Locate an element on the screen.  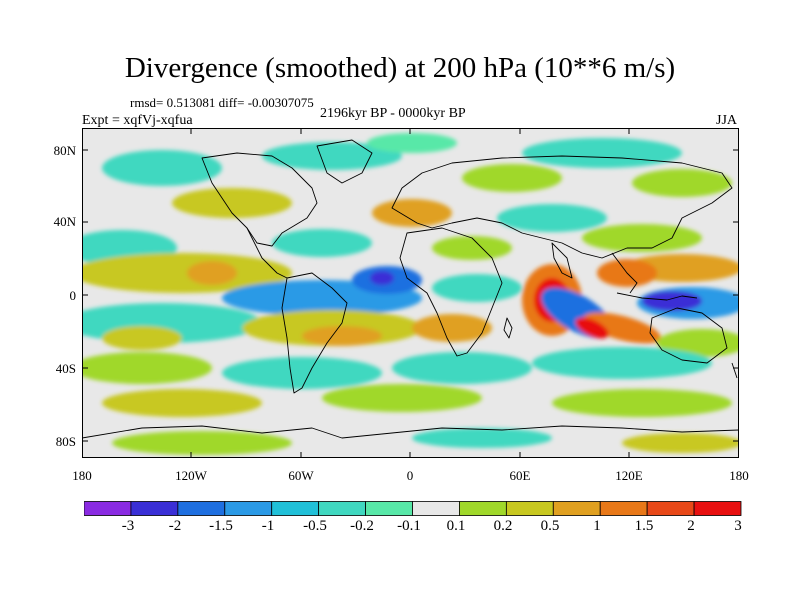
colorbar-label: -0.5 is located at coordinates (315, 526).